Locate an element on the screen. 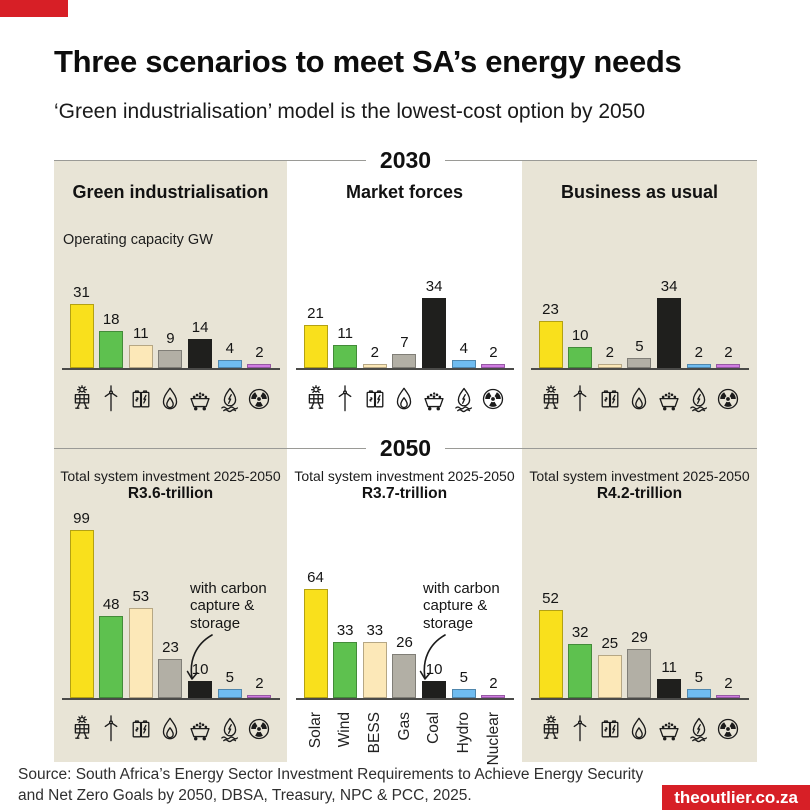 This screenshot has height=810, width=810. divider-line is located at coordinates (601, 160).